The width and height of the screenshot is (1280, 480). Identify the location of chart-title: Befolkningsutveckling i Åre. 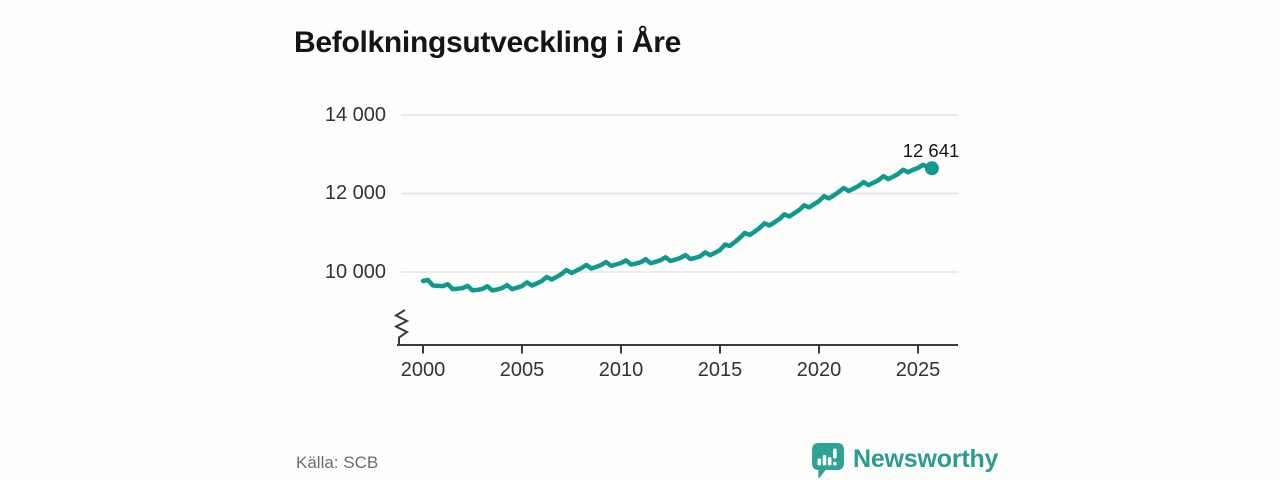
(487, 43).